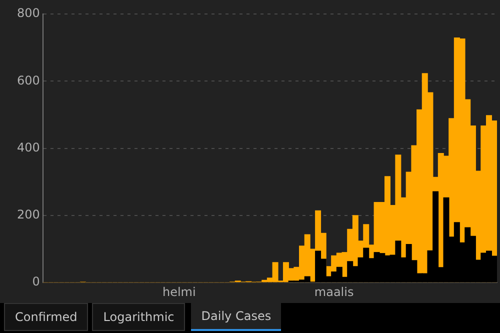 This screenshot has width=500, height=333. Describe the element at coordinates (28, 215) in the screenshot. I see `y-tick-label: 200` at that location.